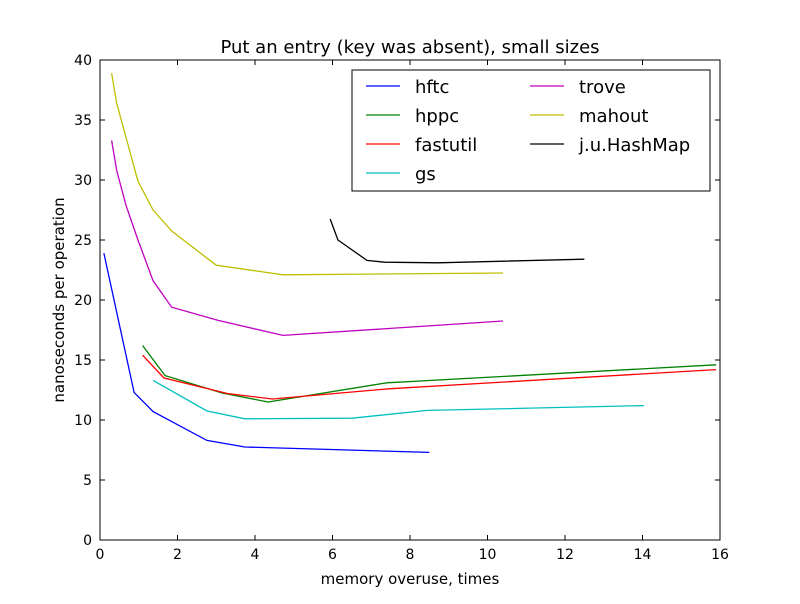 Image resolution: width=800 pixels, height=604 pixels. What do you see at coordinates (457, 241) in the screenshot?
I see `series-line-j-u-hashmap` at bounding box center [457, 241].